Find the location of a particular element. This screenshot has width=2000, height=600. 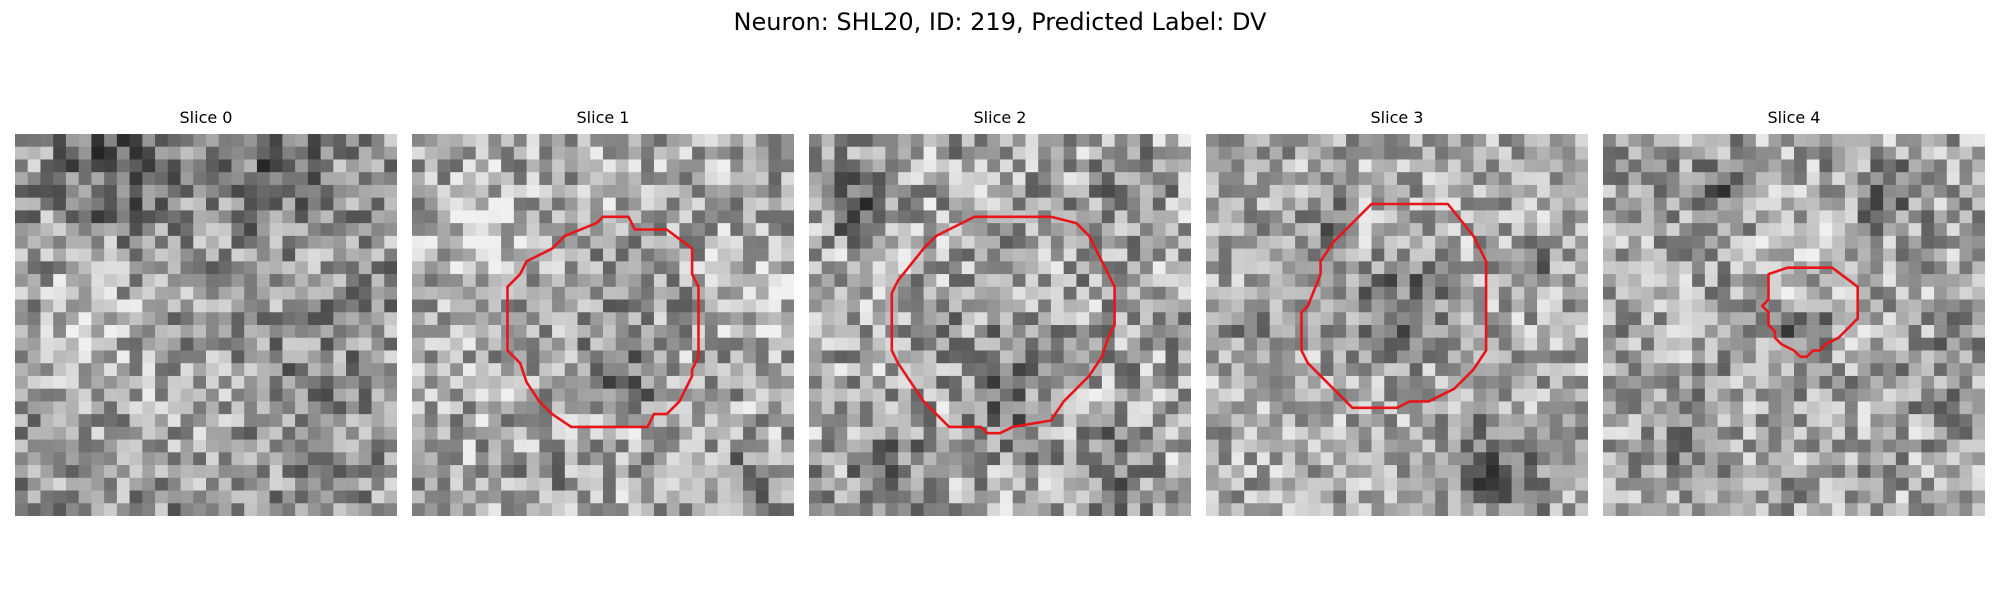

slice-title-2: Slice 2 is located at coordinates (1000, 117).